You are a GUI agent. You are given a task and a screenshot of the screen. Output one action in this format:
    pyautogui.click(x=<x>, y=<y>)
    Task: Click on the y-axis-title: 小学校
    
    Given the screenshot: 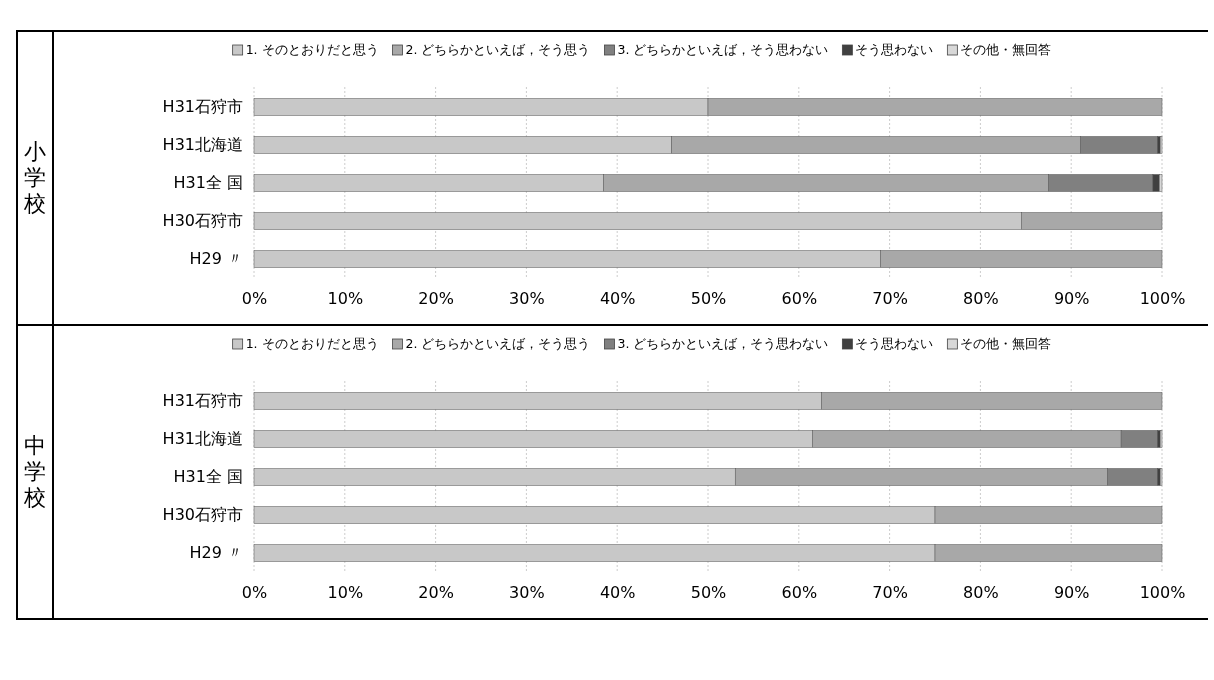 What is the action you would take?
    pyautogui.click(x=35, y=178)
    